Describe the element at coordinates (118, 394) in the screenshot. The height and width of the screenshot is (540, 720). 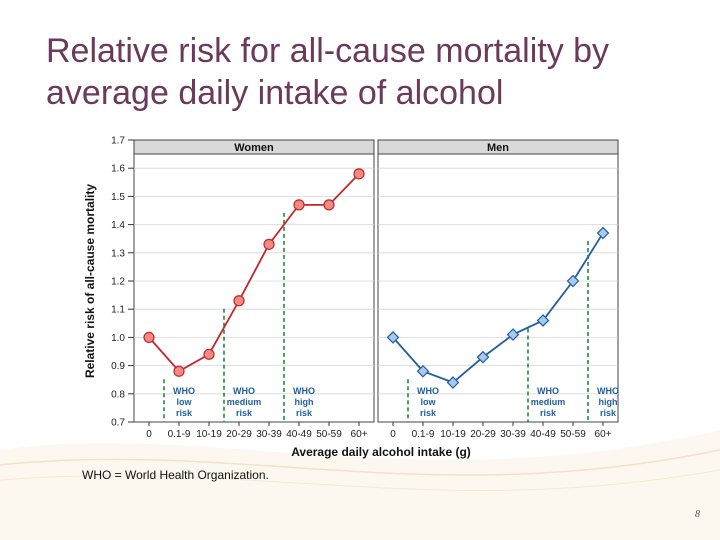
I see `y-tick-label: 0.8` at that location.